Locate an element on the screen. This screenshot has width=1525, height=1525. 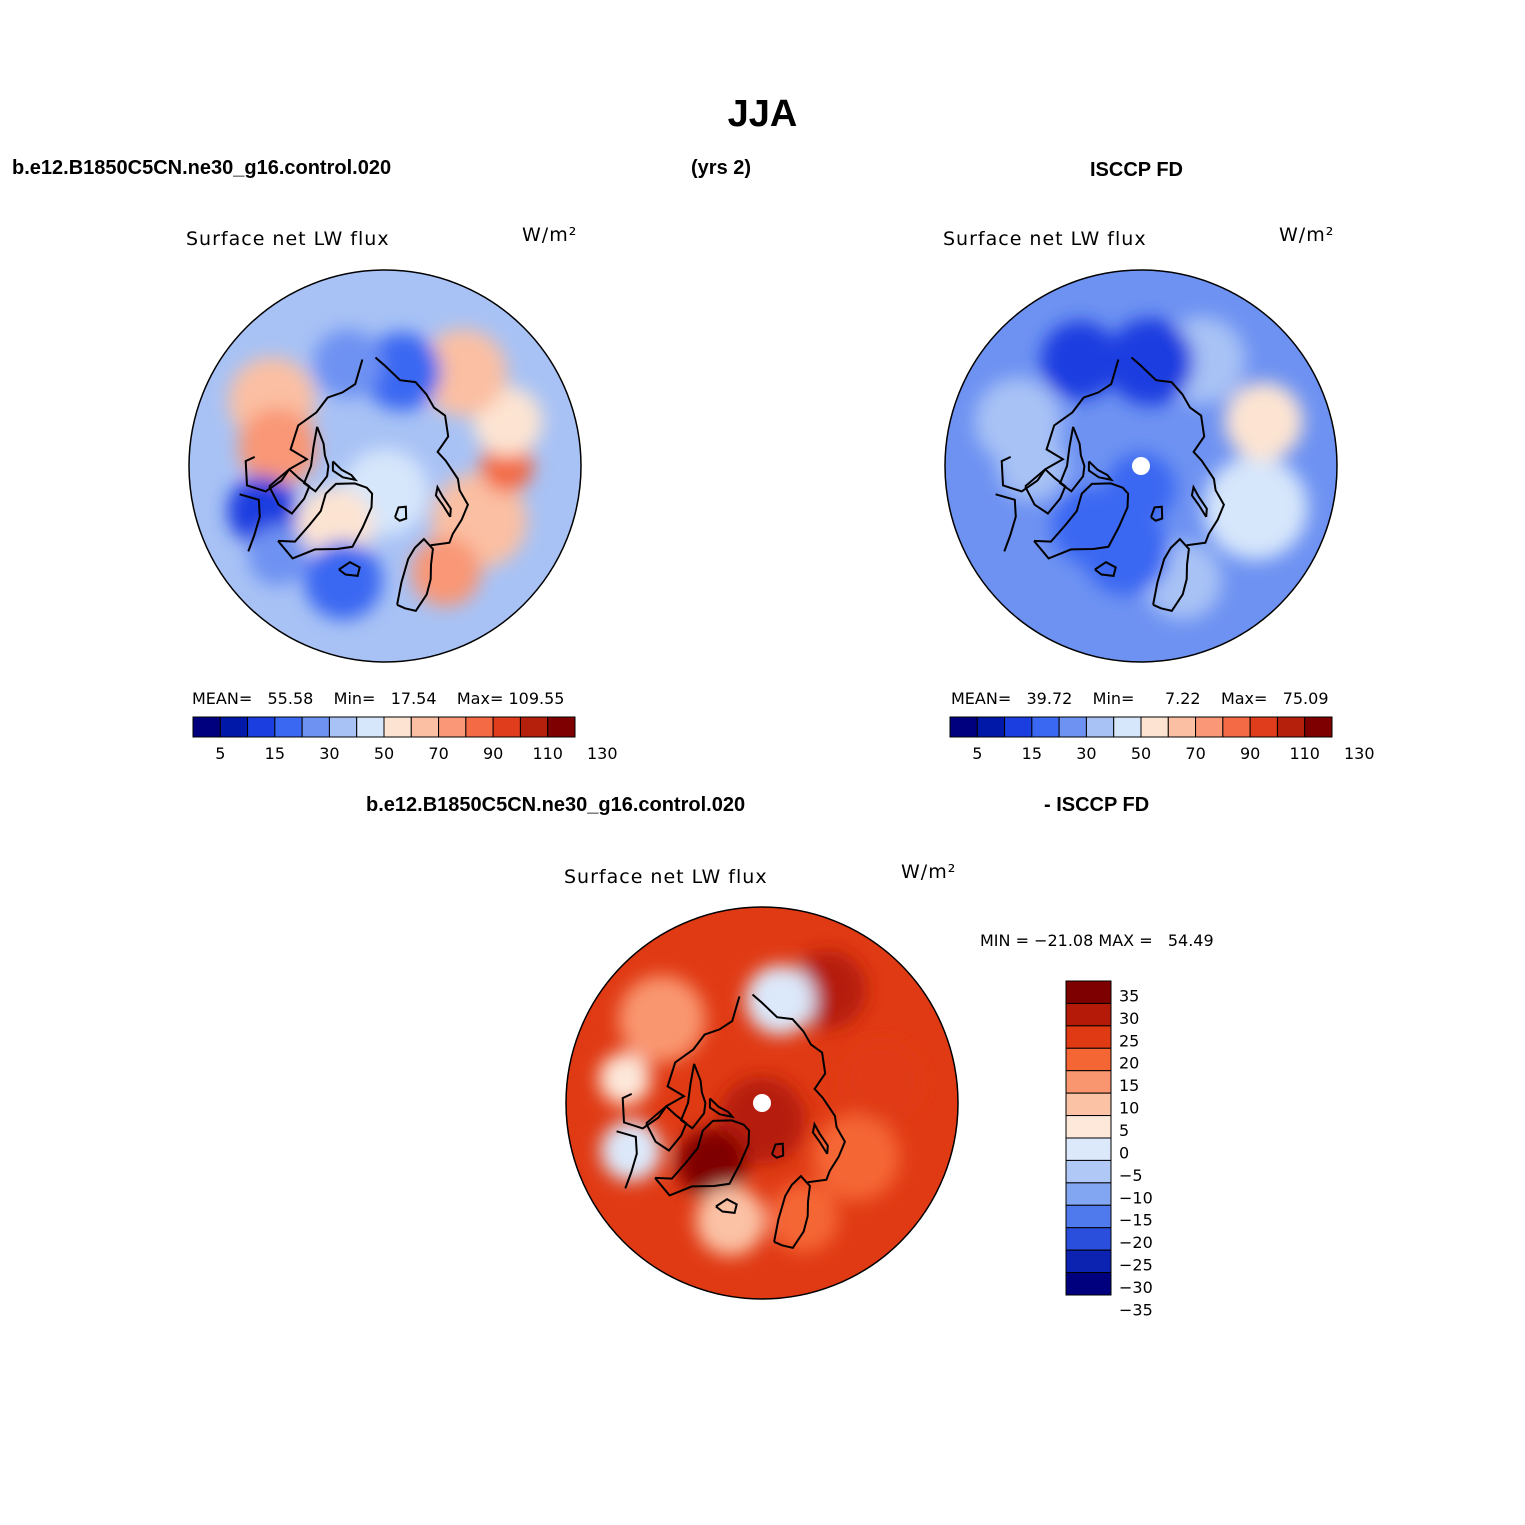
panel3-max: 54.49 is located at coordinates (1190, 940).